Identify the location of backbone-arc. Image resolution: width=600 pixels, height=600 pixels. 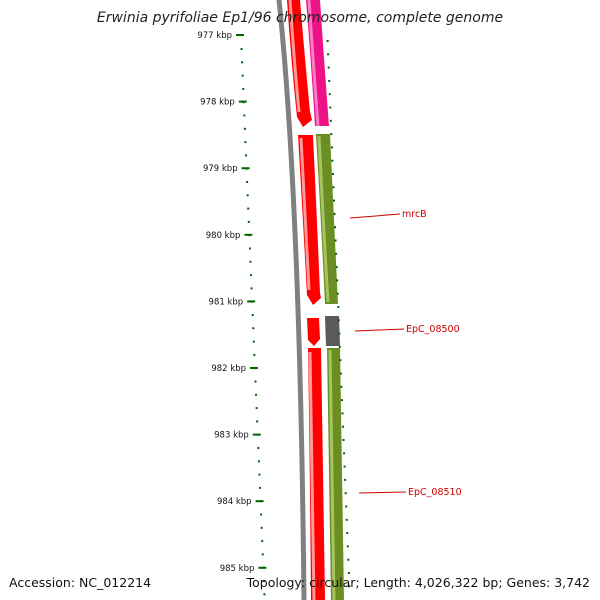
(291, 300).